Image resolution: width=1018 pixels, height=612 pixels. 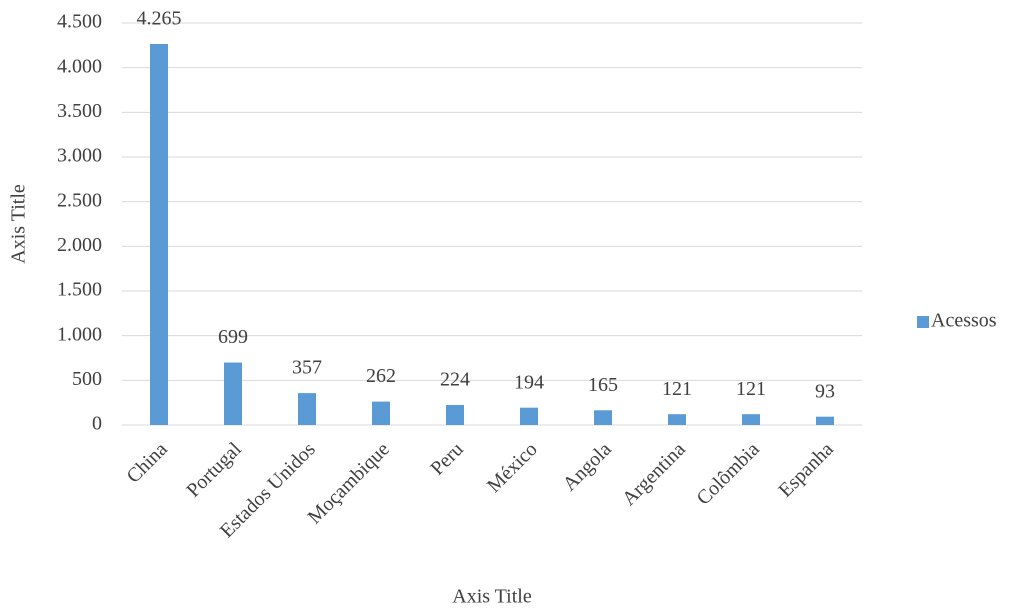 I want to click on x-tick-label: Portugal, so click(x=214, y=470).